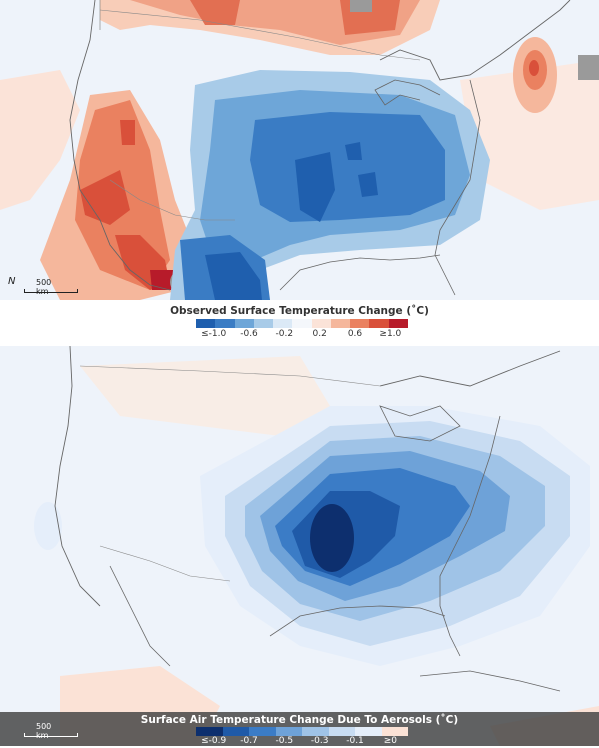 The width and height of the screenshot is (599, 748). I want to click on aerosol-legend-colorbar, so click(302, 731).